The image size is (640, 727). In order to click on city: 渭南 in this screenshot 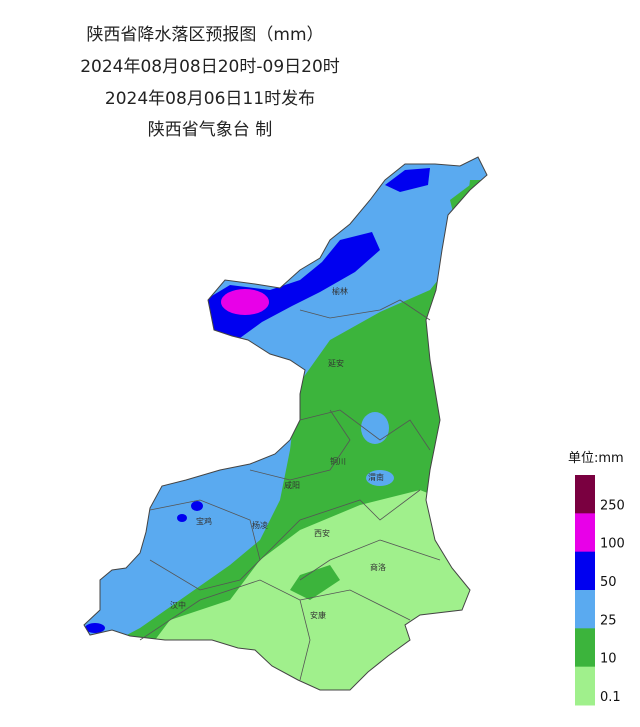, I will do `click(376, 477)`.